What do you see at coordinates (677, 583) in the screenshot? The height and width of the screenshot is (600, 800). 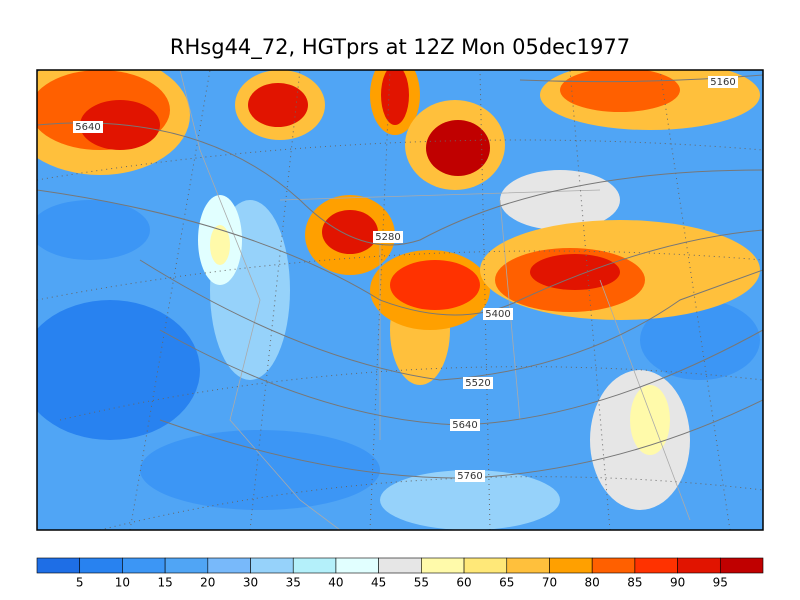 I see `colorbar-label: 90` at bounding box center [677, 583].